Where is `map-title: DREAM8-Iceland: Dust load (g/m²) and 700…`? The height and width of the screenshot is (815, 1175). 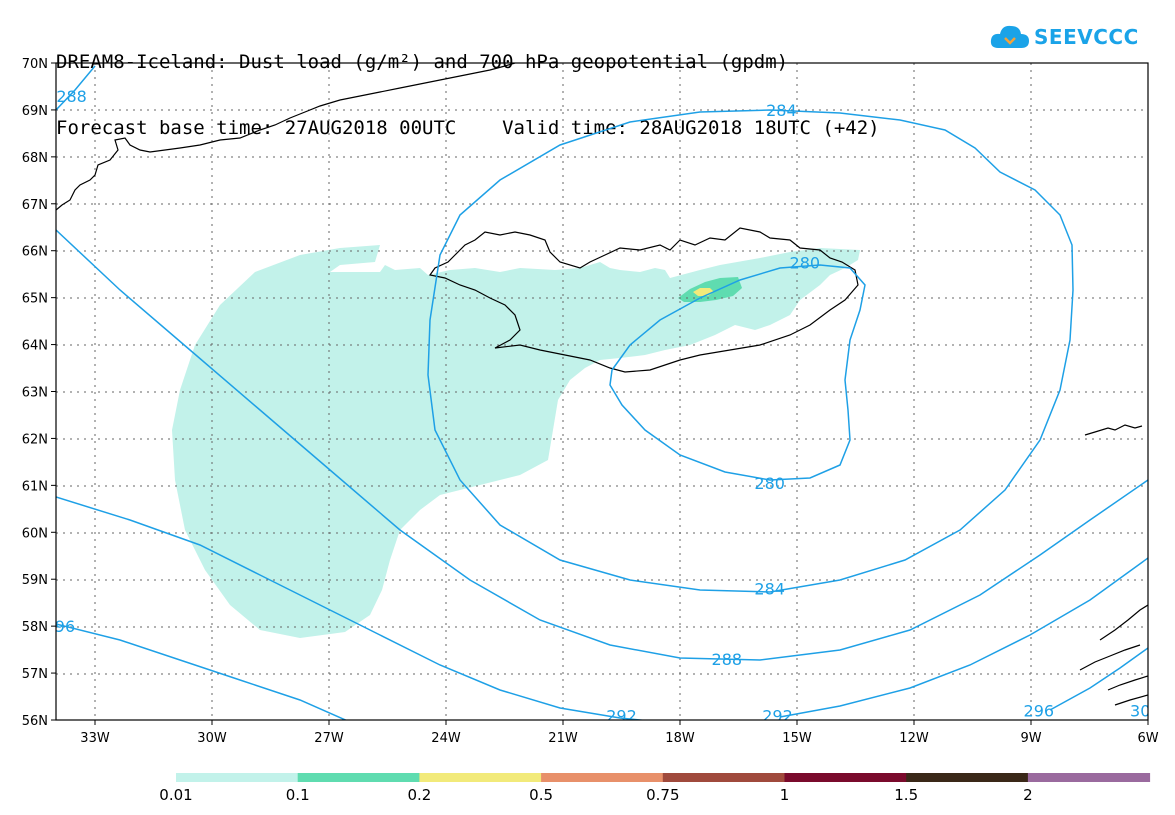 map-title: DREAM8-Iceland: Dust load (g/m²) and 700… is located at coordinates (468, 84).